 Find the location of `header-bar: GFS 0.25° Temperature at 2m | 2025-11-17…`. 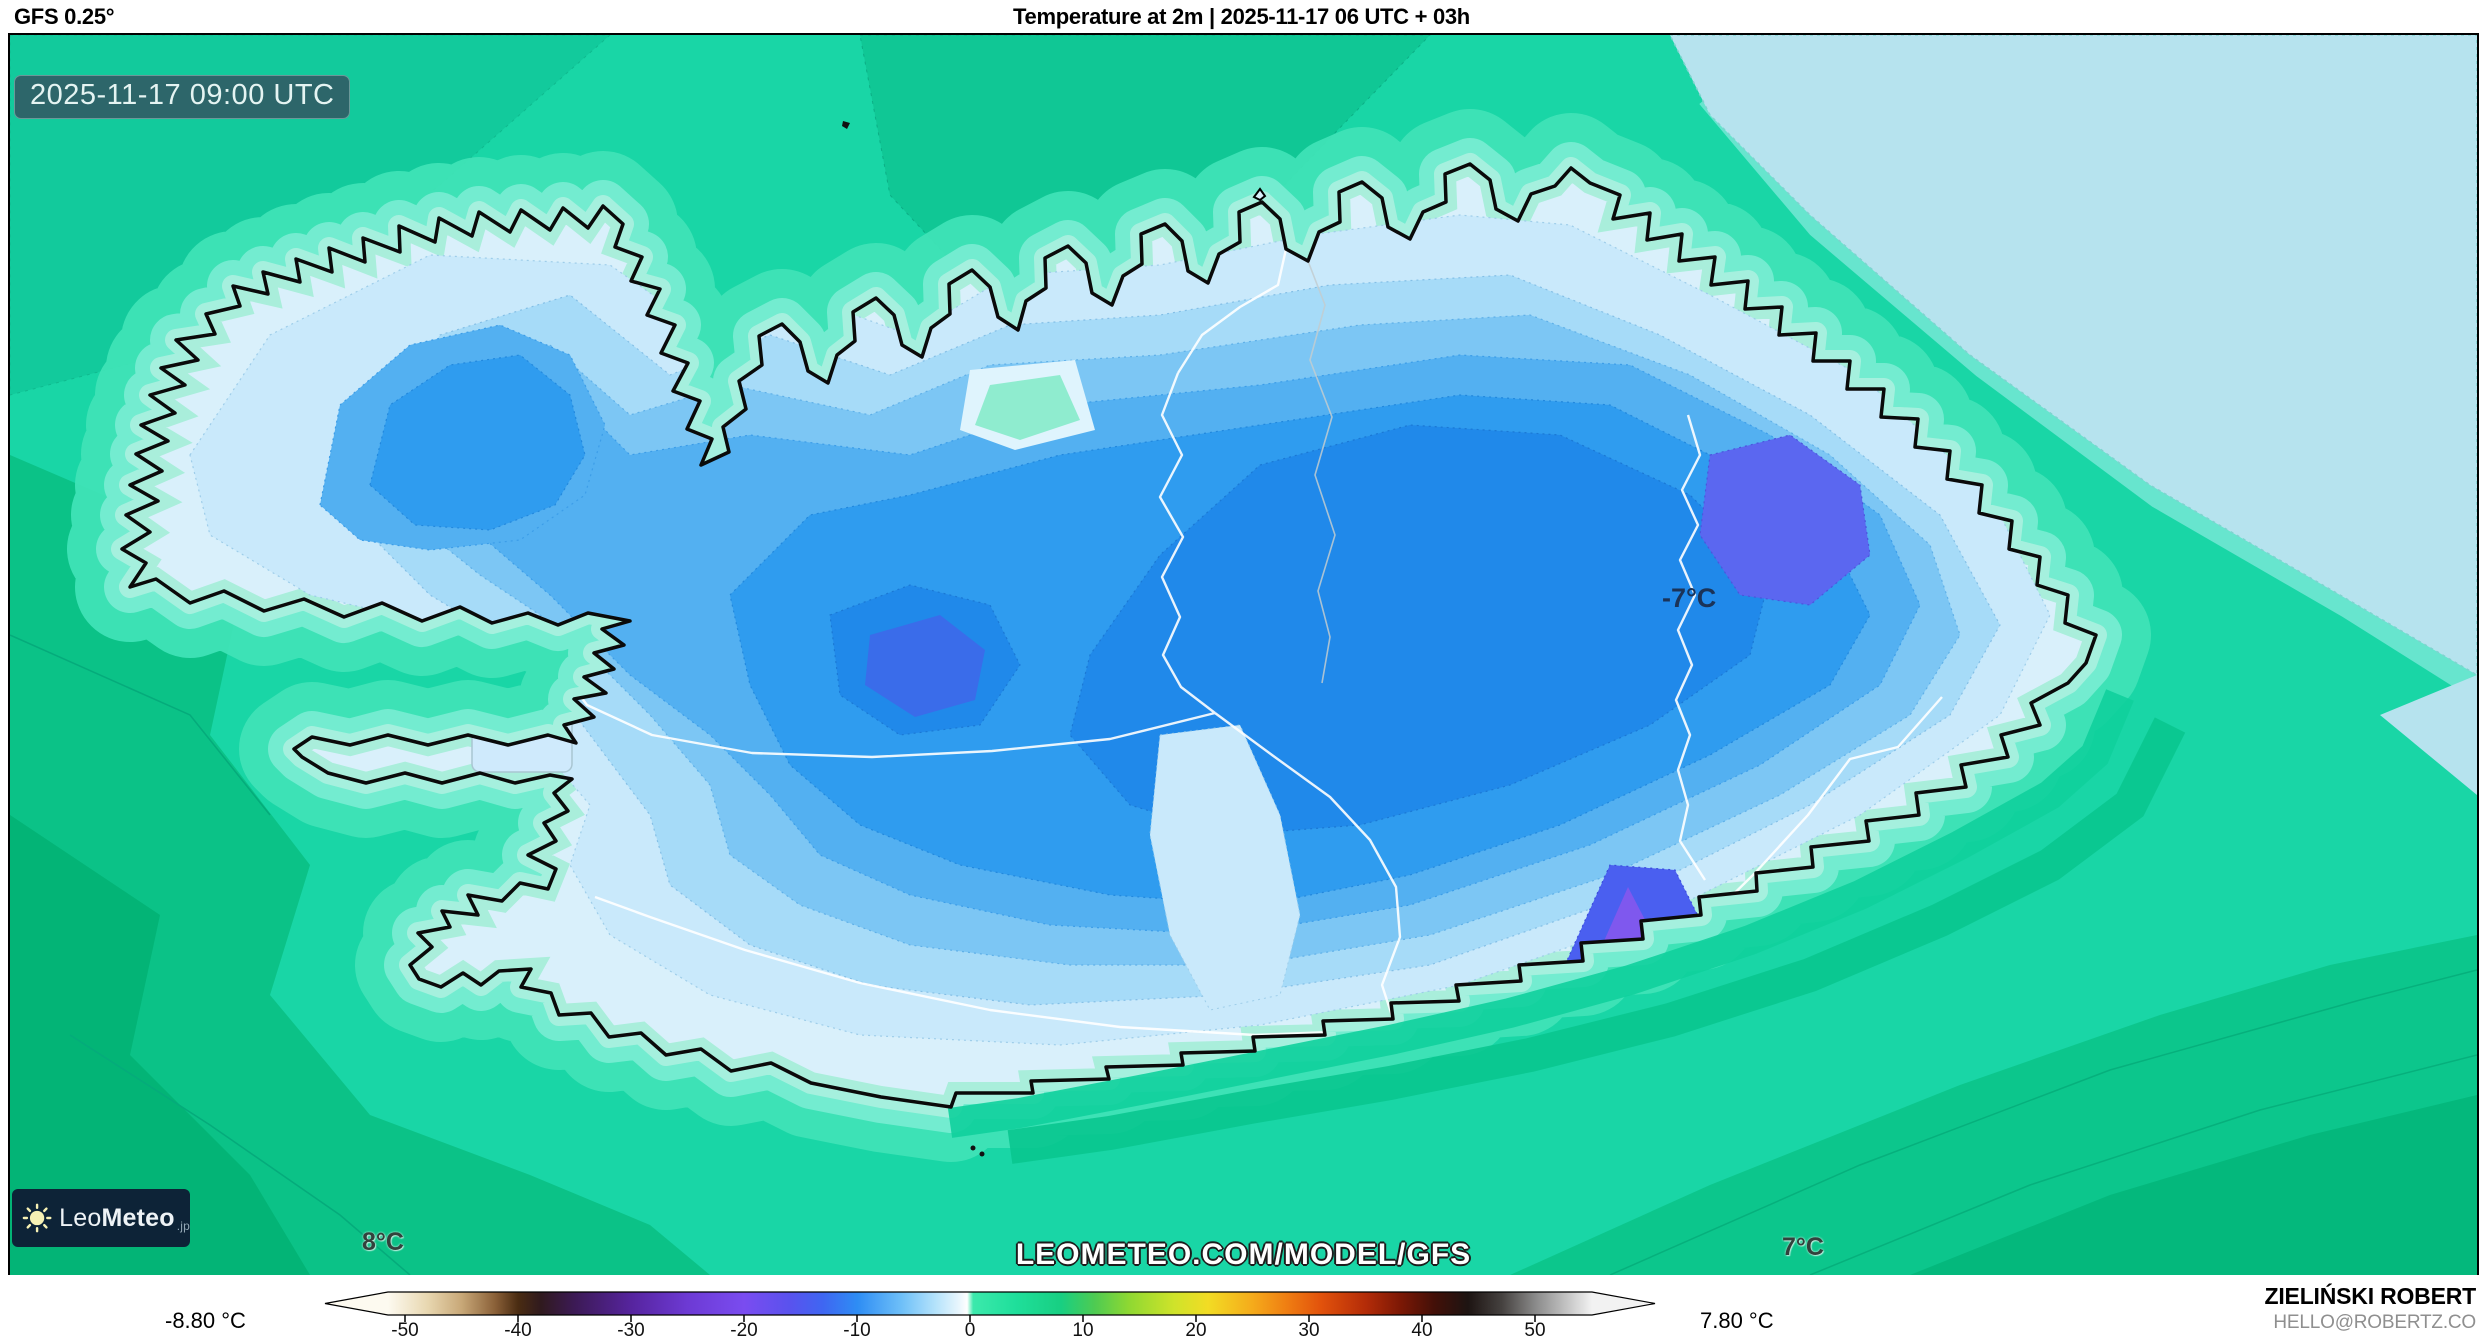

header-bar: GFS 0.25° Temperature at 2m | 2025-11-17… is located at coordinates (1241, 16).